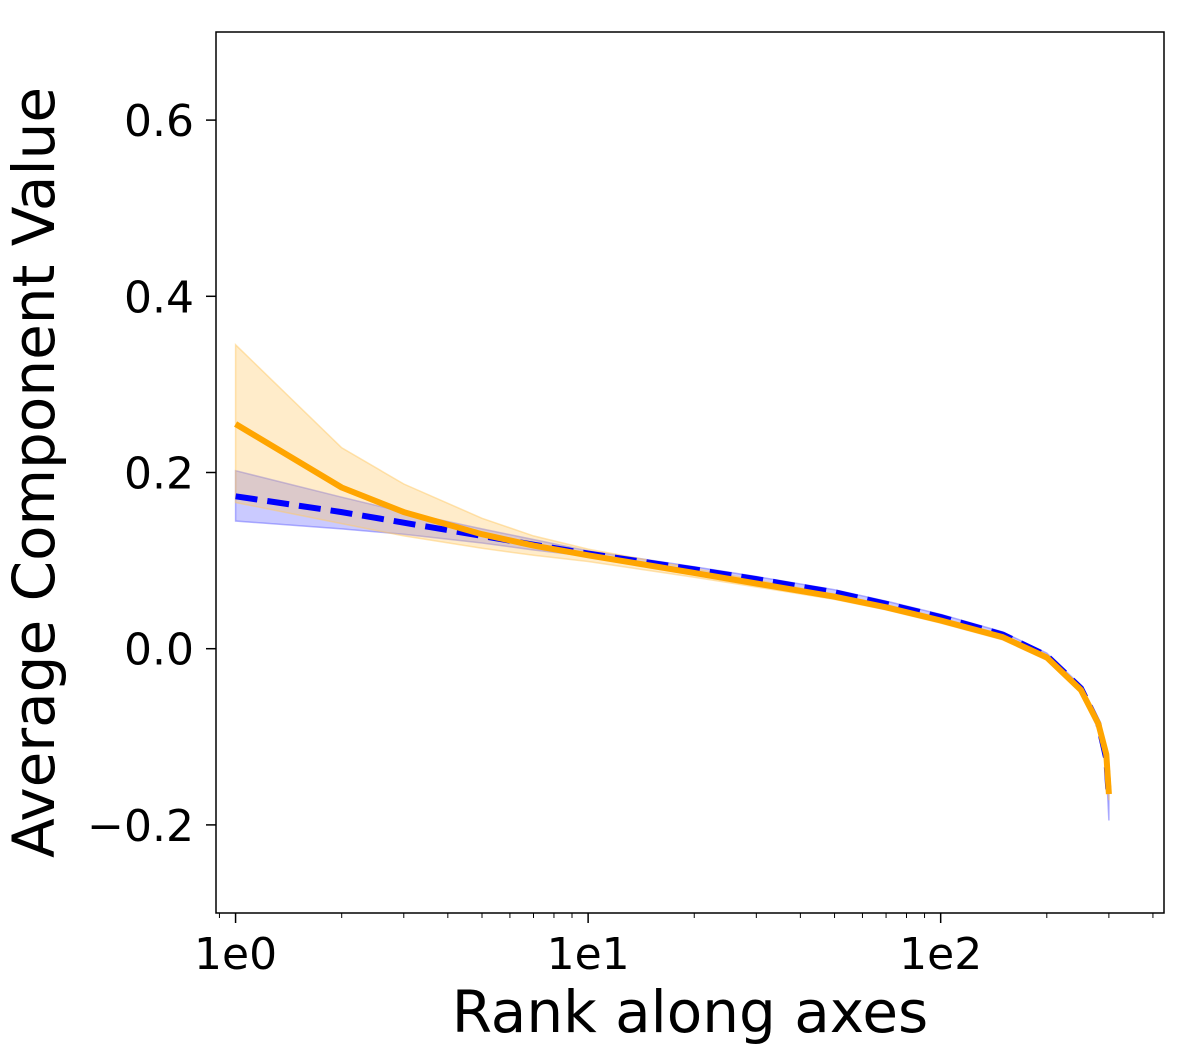 The height and width of the screenshot is (1050, 1200). What do you see at coordinates (159, 121) in the screenshot?
I see `y-tick-label: 0.6` at bounding box center [159, 121].